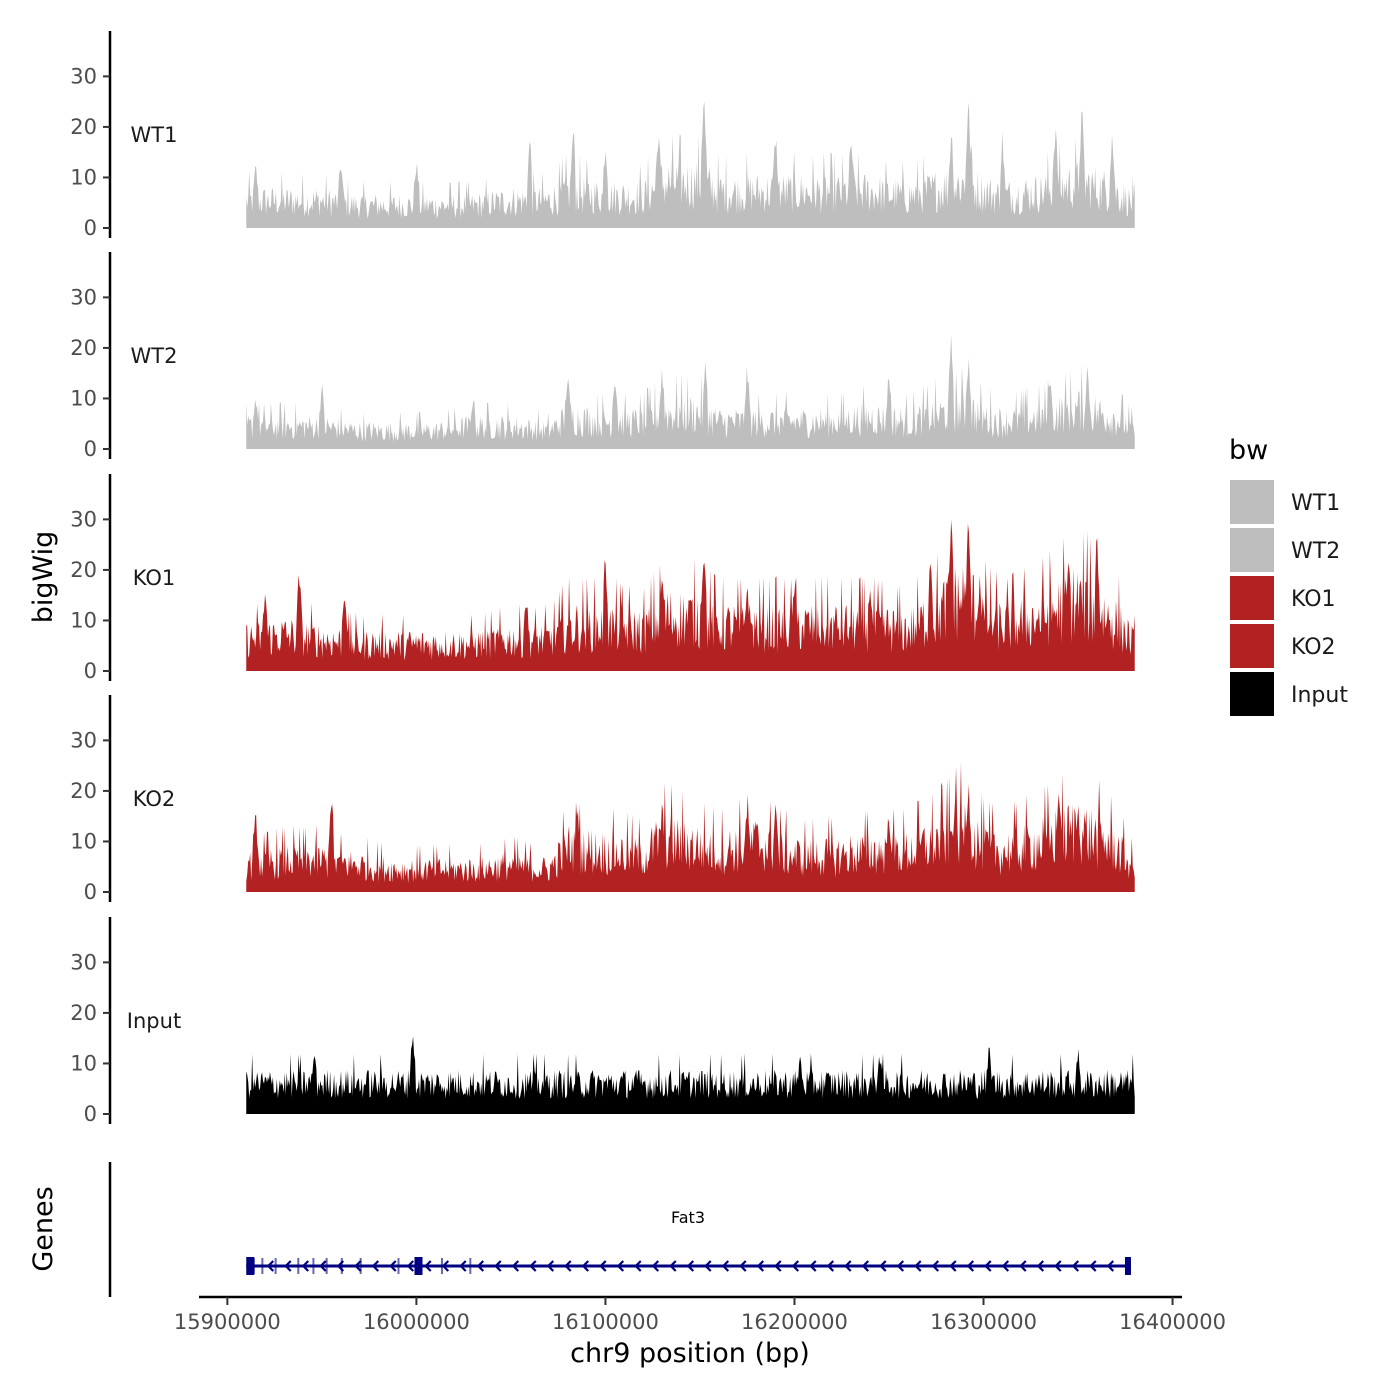  I want to click on legend-label-ko1: KO1, so click(1313, 599).